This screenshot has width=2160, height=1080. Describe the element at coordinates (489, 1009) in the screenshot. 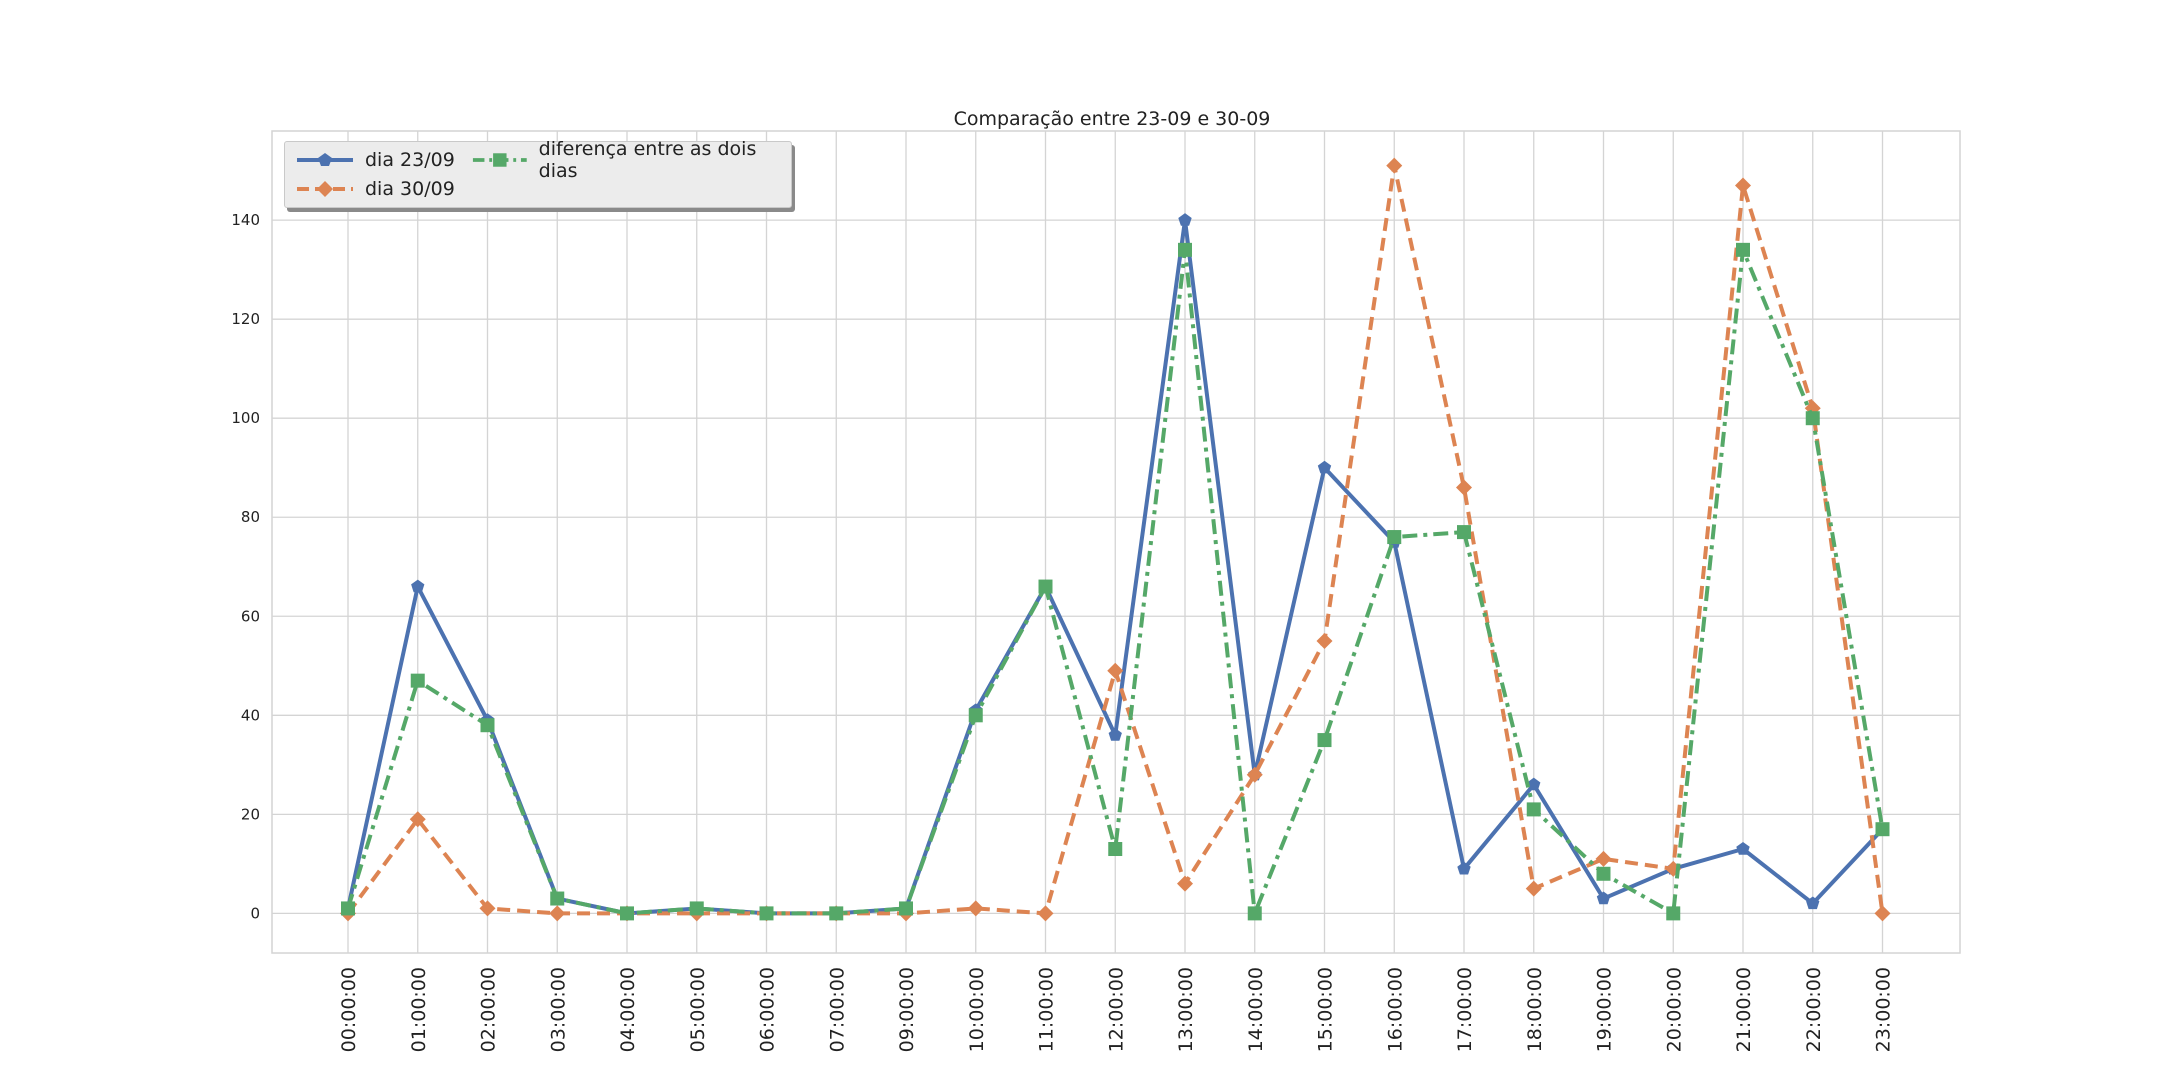

I see `x-tick-label: 02:00:00` at that location.